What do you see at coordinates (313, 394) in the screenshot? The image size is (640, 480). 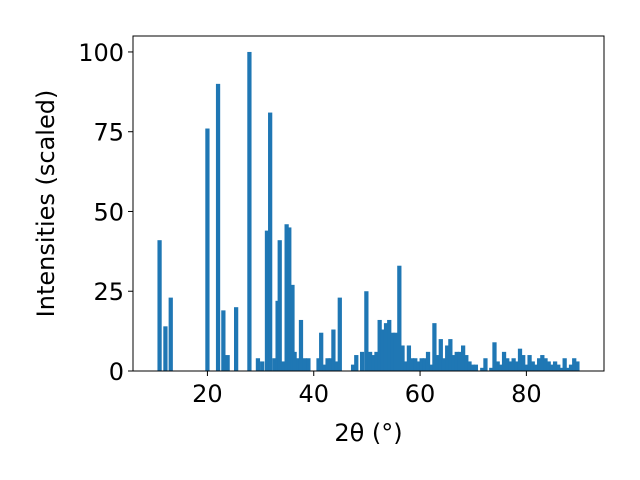 I see `x-tick-label: 40` at bounding box center [313, 394].